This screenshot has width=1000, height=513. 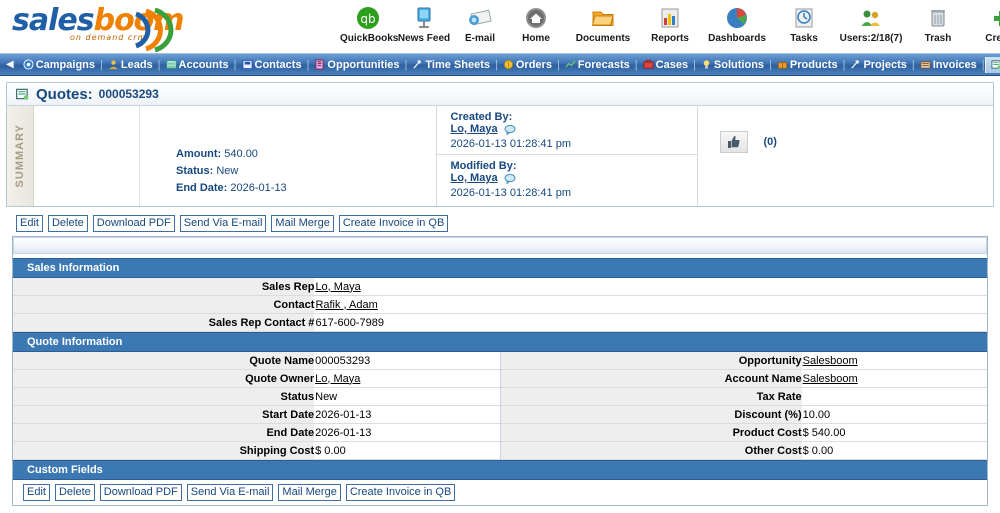 What do you see at coordinates (309, 492) in the screenshot?
I see `mail-merge-button-bottom: Mail Merge` at bounding box center [309, 492].